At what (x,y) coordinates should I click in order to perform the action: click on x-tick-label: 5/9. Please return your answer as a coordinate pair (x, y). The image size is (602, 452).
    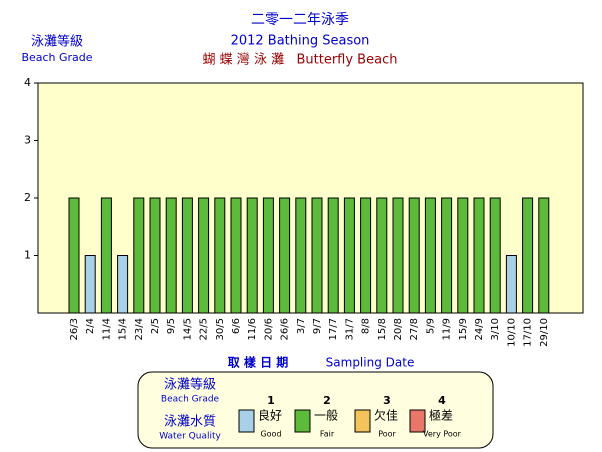
    Looking at the image, I should click on (430, 326).